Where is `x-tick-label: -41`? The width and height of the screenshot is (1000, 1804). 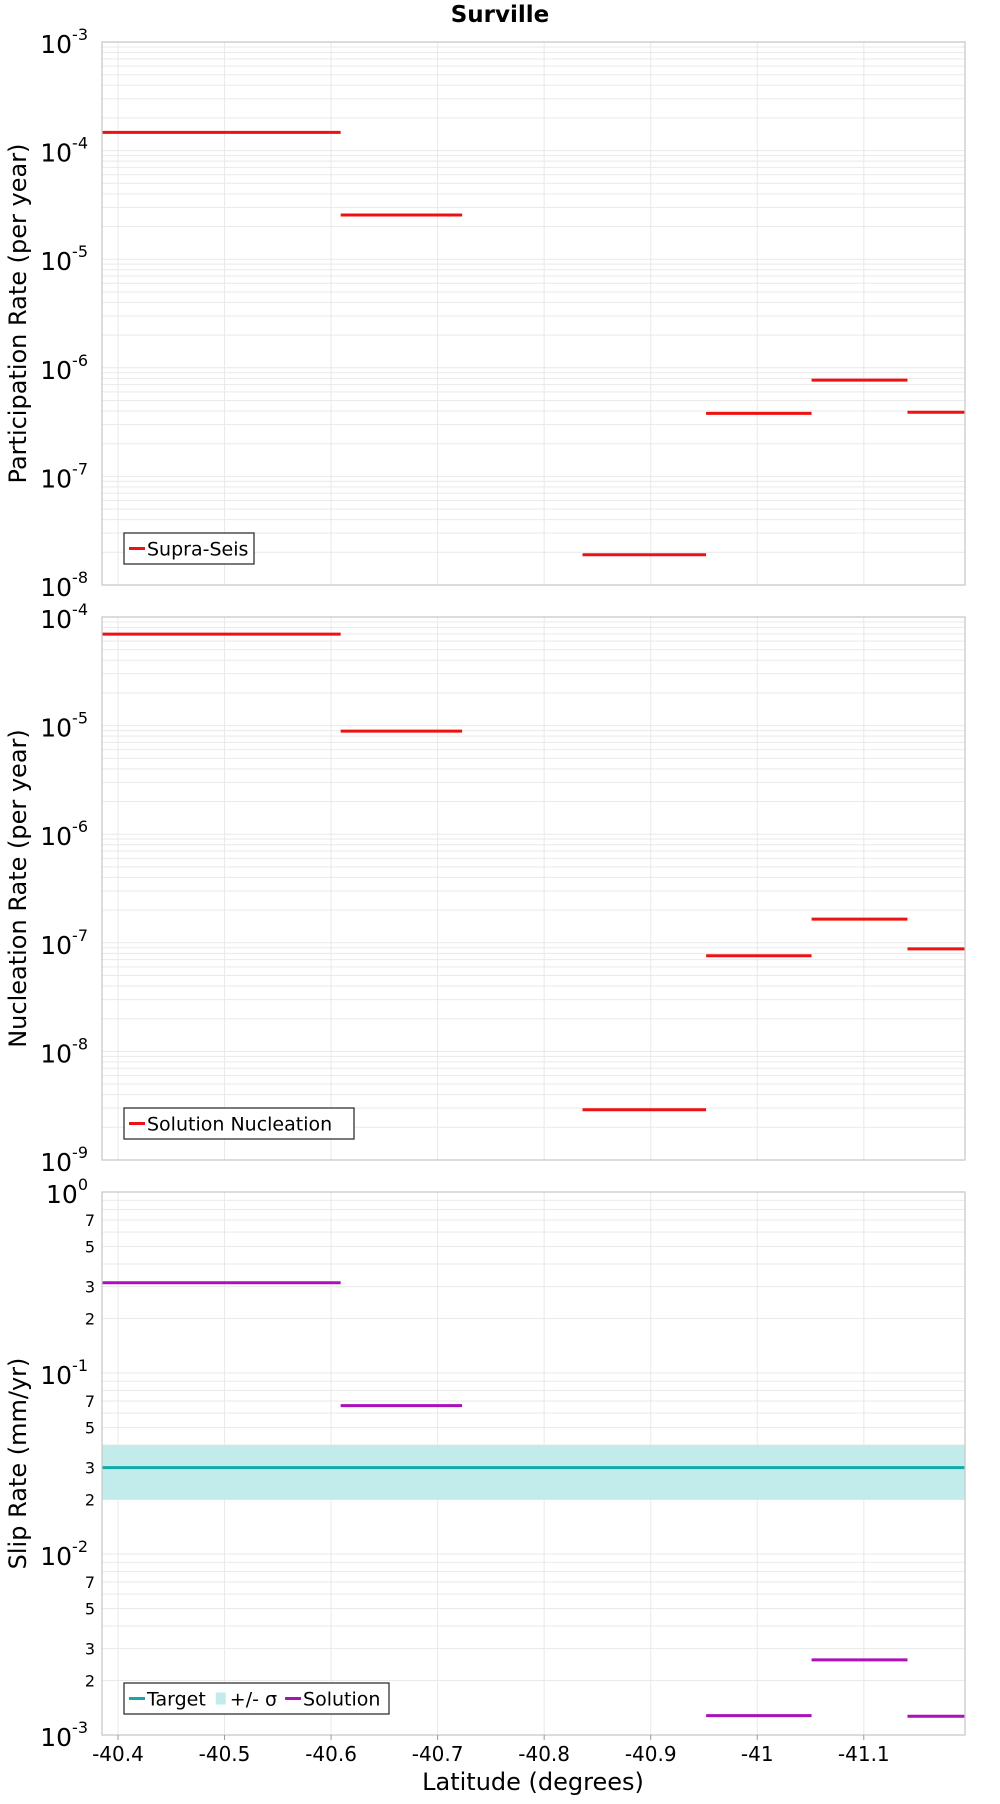 x-tick-label: -41 is located at coordinates (757, 1754).